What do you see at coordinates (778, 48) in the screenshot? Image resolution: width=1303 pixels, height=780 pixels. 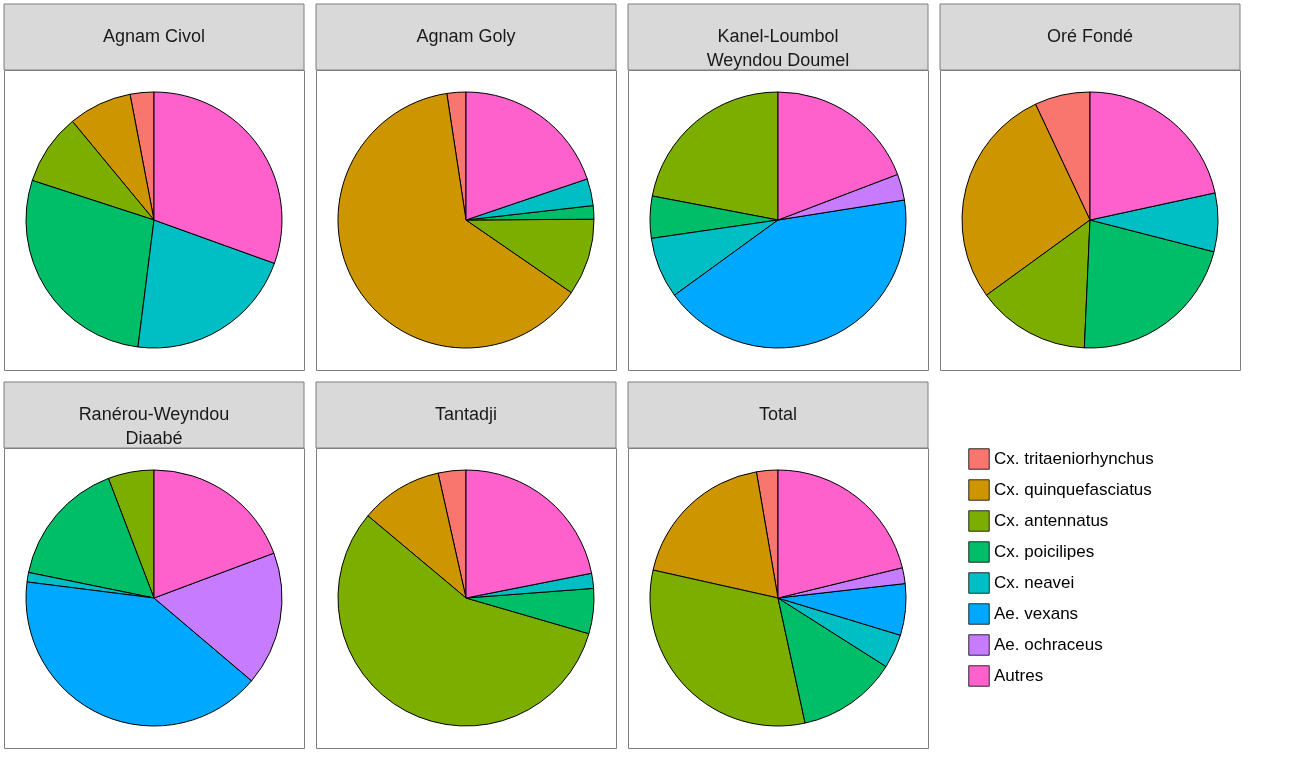 I see `chart-title: Kanel-Loumbol Weyndou Doumel` at bounding box center [778, 48].